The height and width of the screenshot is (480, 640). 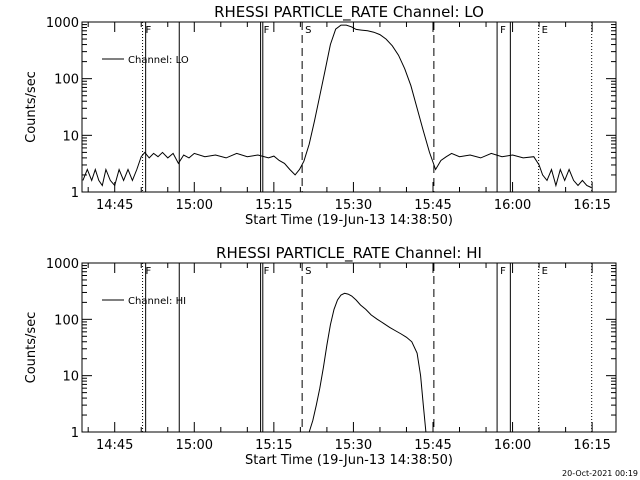 What do you see at coordinates (349, 253) in the screenshot?
I see `chart-title: RHESSI PARTICLE_RATE Channel: HI` at bounding box center [349, 253].